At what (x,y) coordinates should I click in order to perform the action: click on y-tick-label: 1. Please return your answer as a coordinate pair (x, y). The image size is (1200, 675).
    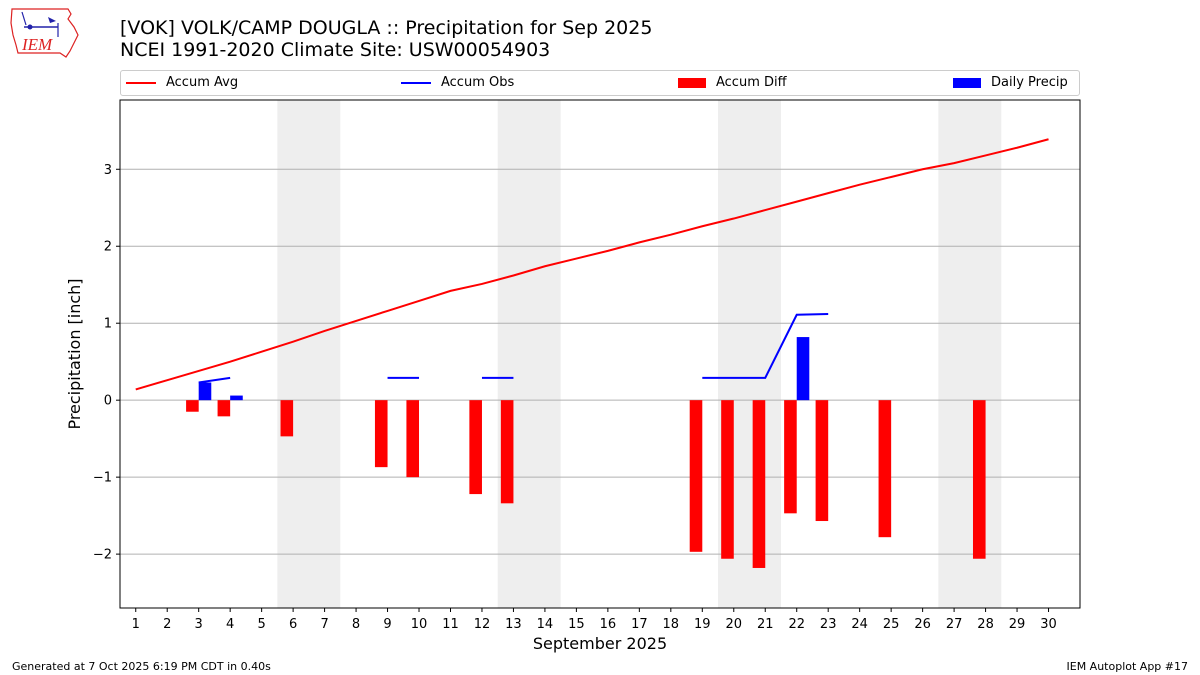
    Looking at the image, I should click on (108, 324).